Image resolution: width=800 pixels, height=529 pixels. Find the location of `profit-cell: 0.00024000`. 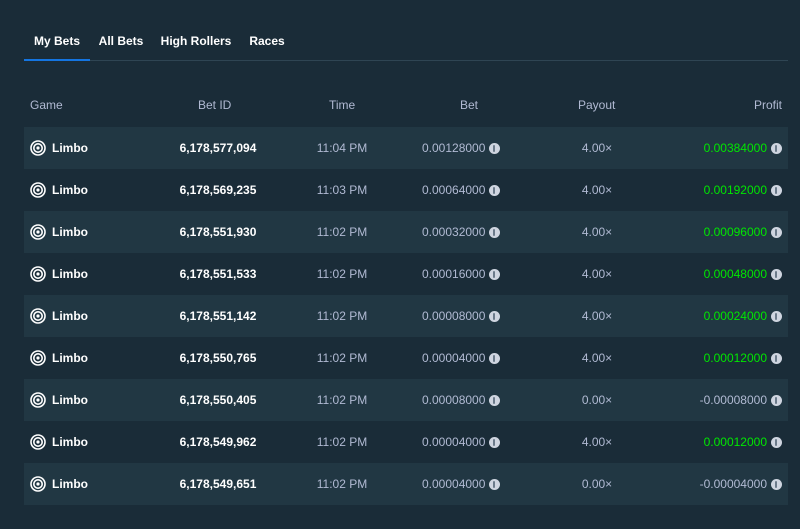

profit-cell: 0.00024000 is located at coordinates (743, 316).